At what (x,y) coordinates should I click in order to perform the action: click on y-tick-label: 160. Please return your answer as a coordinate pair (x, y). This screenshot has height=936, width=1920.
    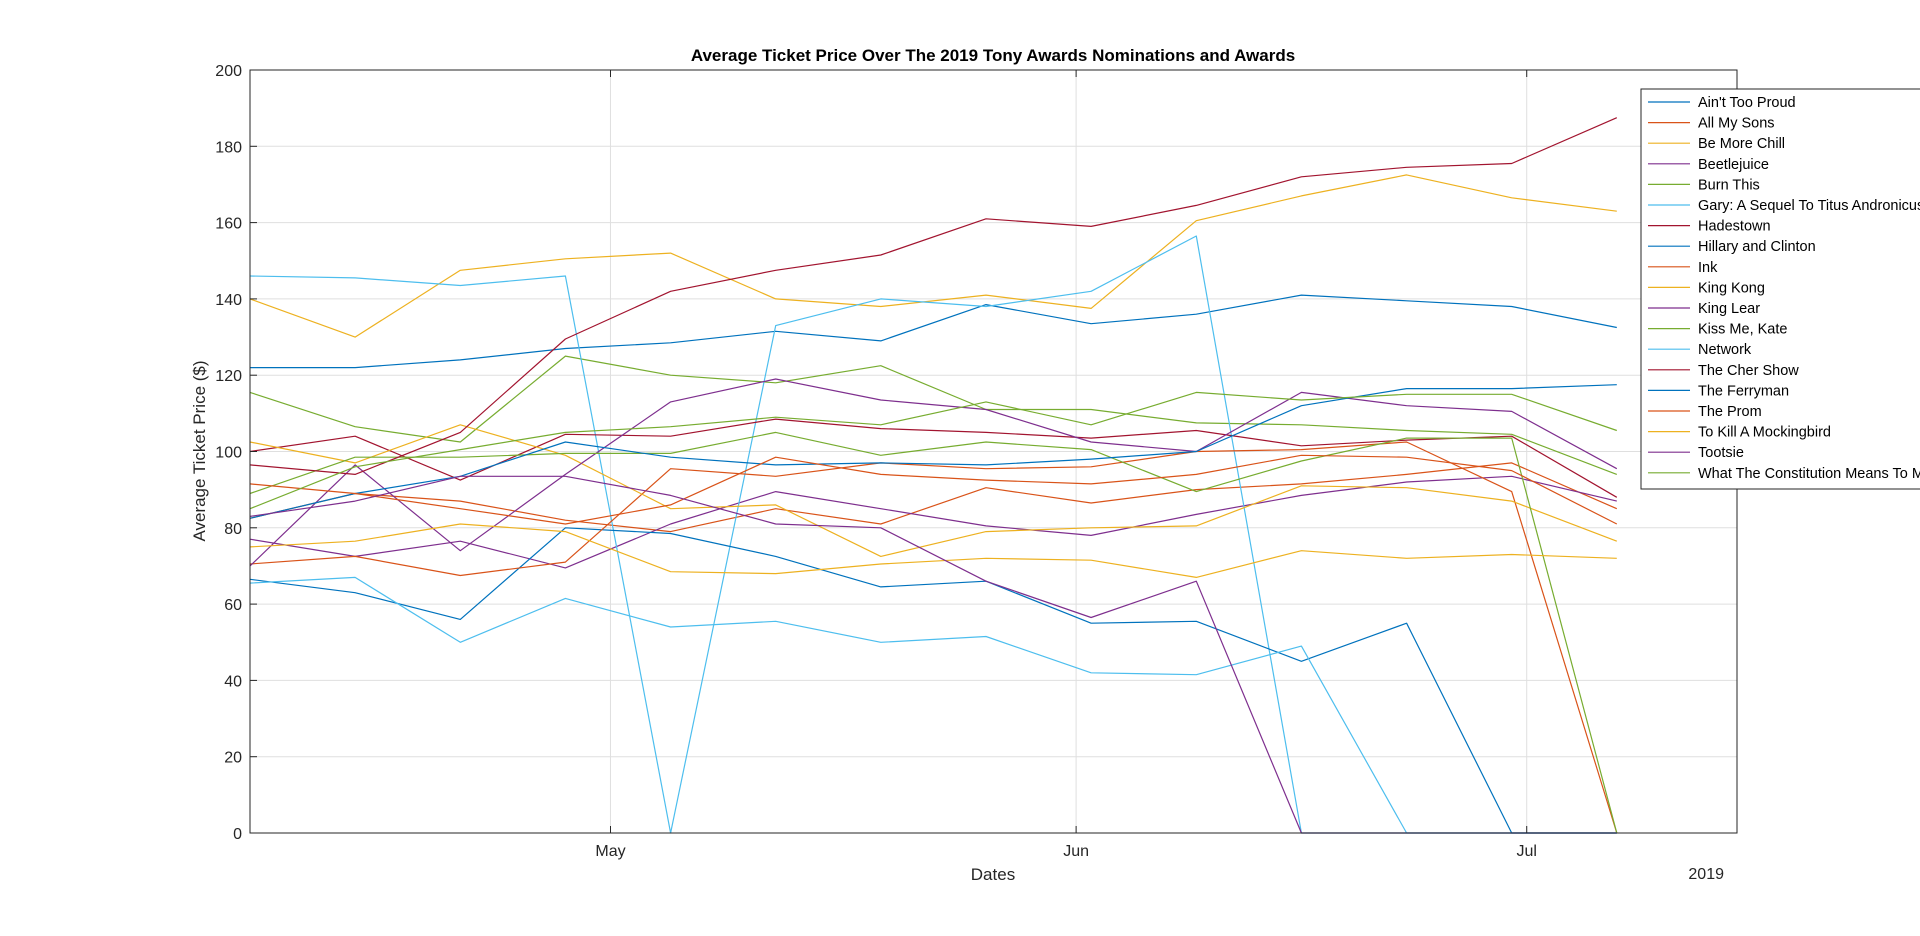
    Looking at the image, I should click on (228, 224).